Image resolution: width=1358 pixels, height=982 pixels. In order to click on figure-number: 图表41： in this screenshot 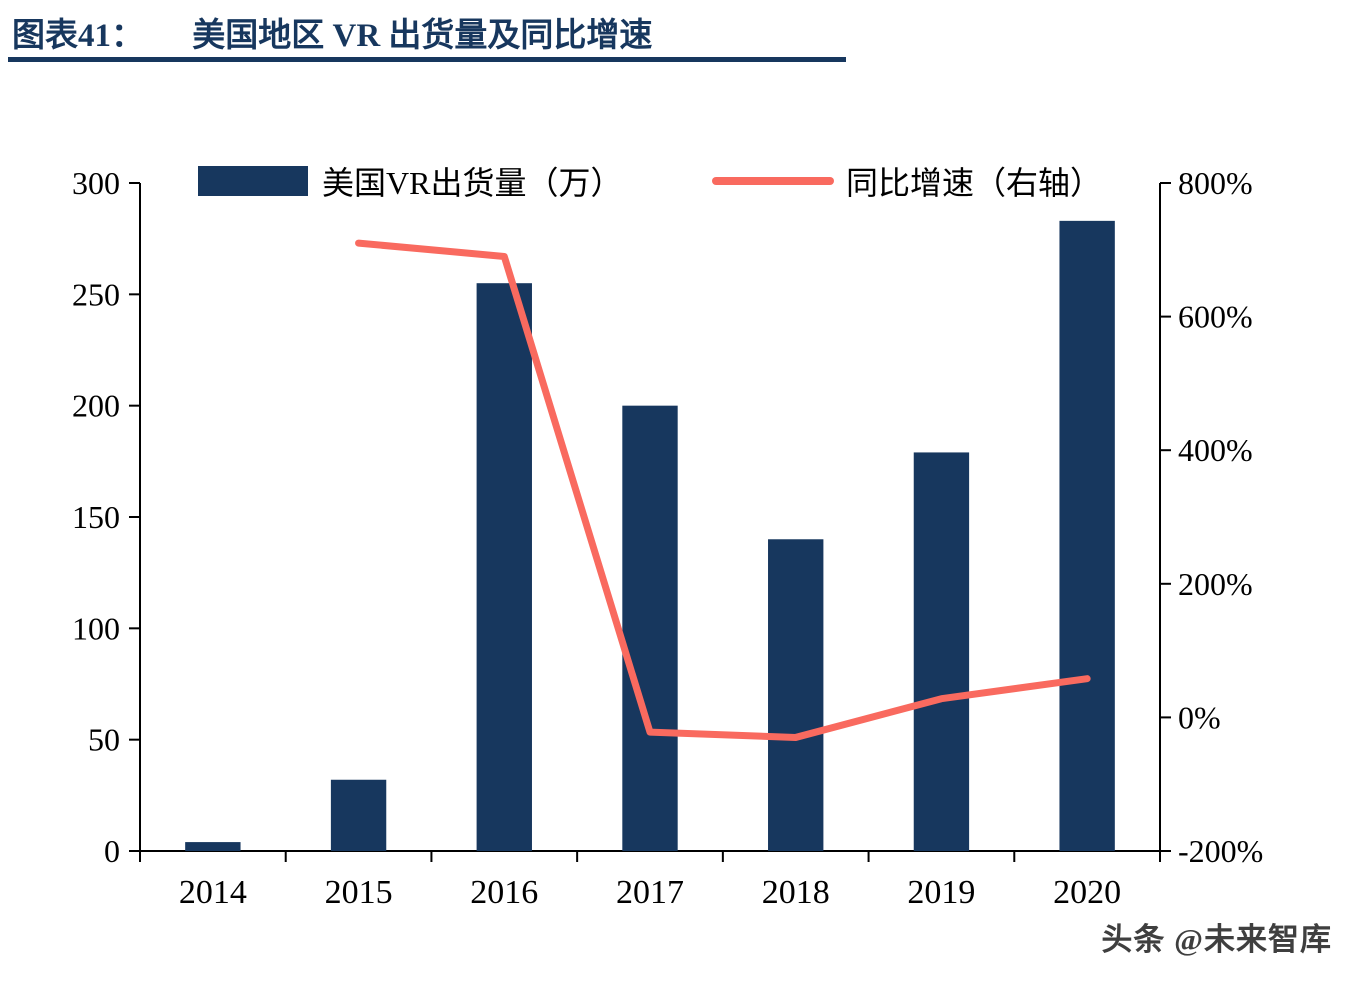, I will do `click(78, 36)`.